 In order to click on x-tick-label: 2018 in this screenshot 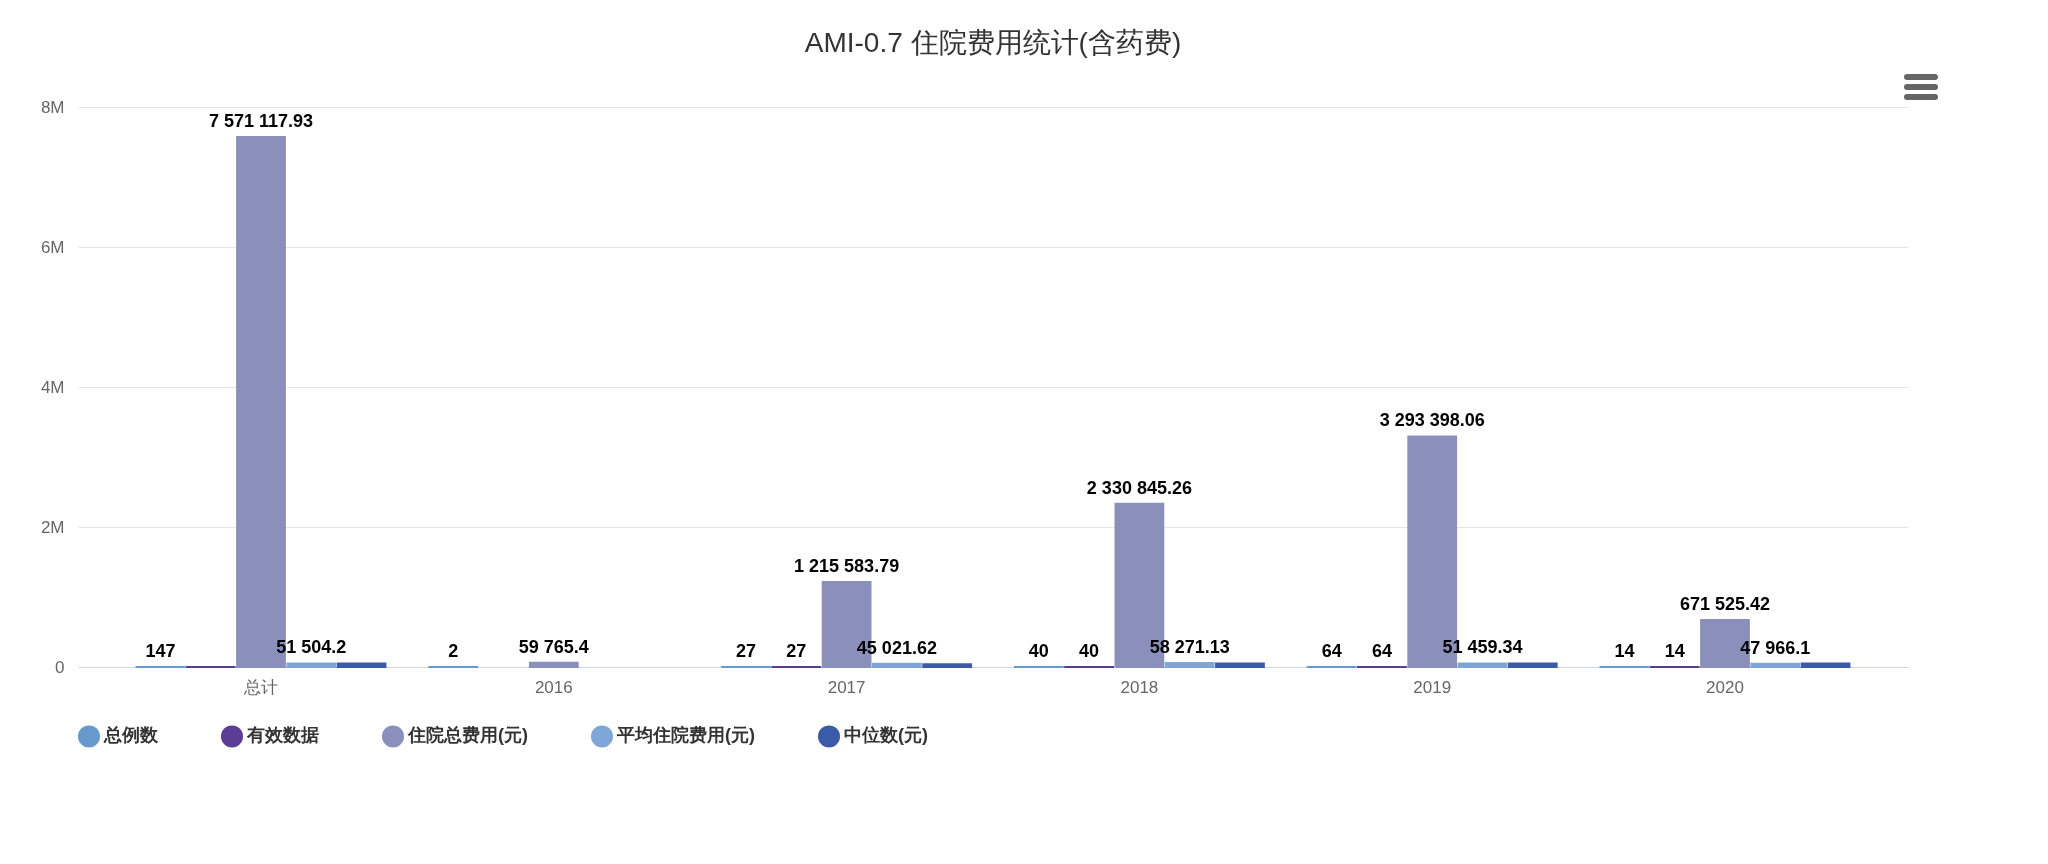, I will do `click(1139, 687)`.